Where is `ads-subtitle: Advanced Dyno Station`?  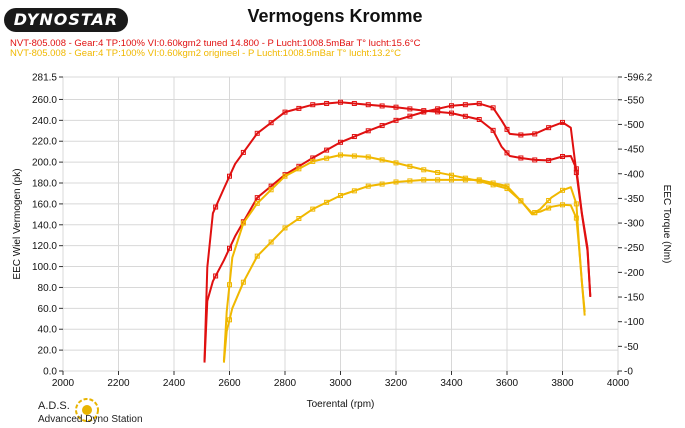
ads-subtitle: Advanced Dyno Station is located at coordinates (90, 419).